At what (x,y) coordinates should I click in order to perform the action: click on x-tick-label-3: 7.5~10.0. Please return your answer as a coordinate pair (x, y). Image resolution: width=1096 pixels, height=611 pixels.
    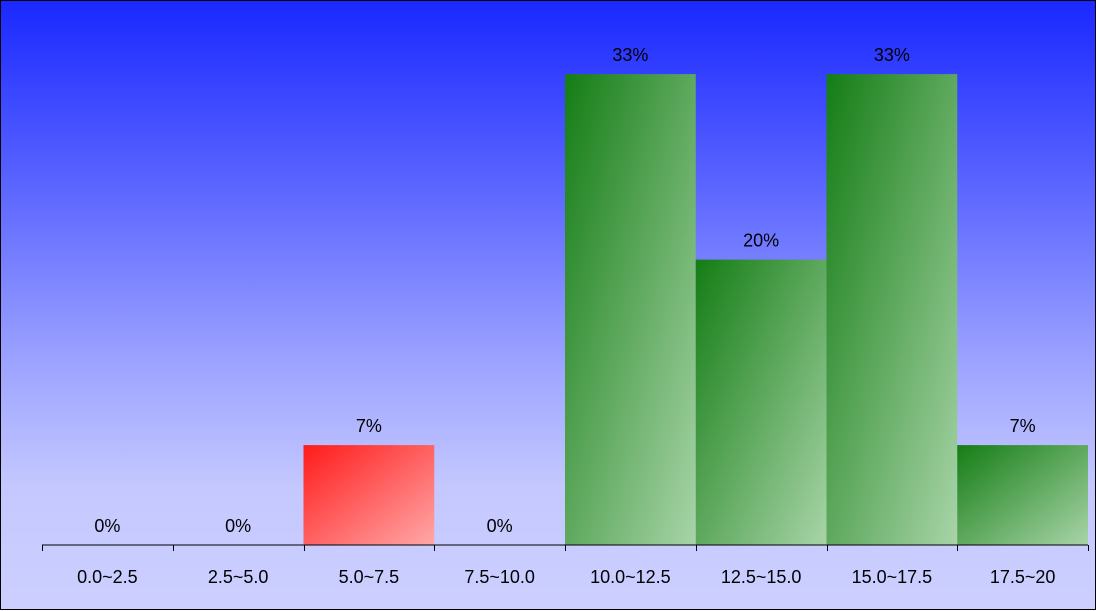
    Looking at the image, I should click on (499, 577).